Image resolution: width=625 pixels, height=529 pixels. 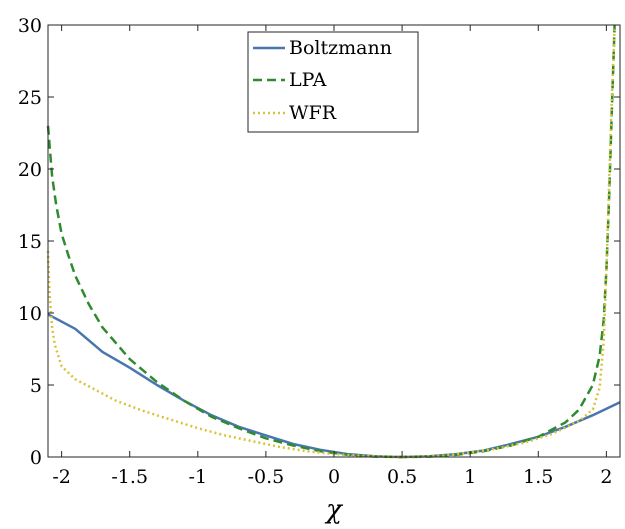 I want to click on x-tick-label: -1.5, so click(x=129, y=477).